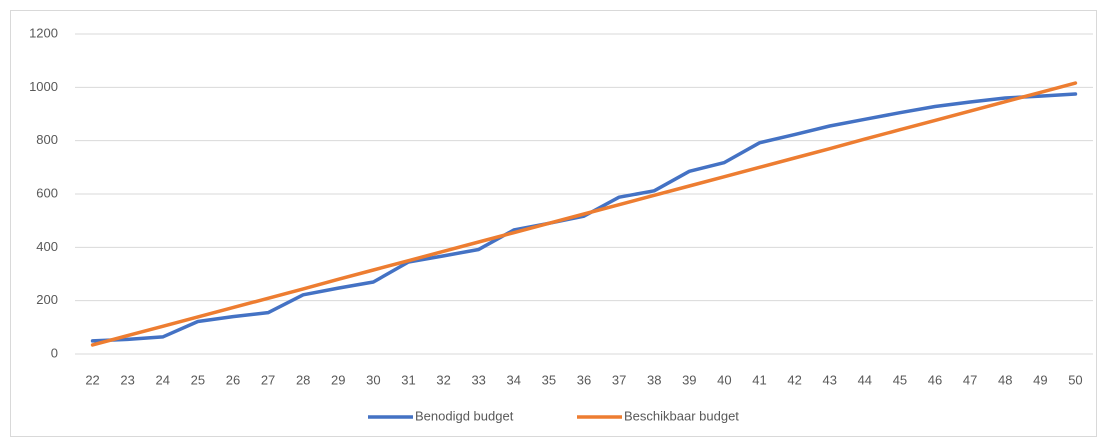 This screenshot has height=441, width=1101. I want to click on y-tick-label: 200, so click(47, 299).